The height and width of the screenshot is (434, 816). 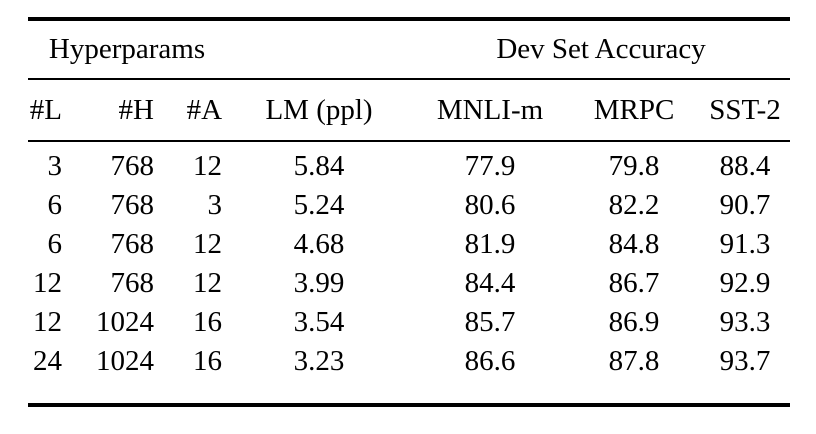 What do you see at coordinates (409, 244) in the screenshot?
I see `table-row: 6 768 12 4.68 81.9 84.8 91.3` at bounding box center [409, 244].